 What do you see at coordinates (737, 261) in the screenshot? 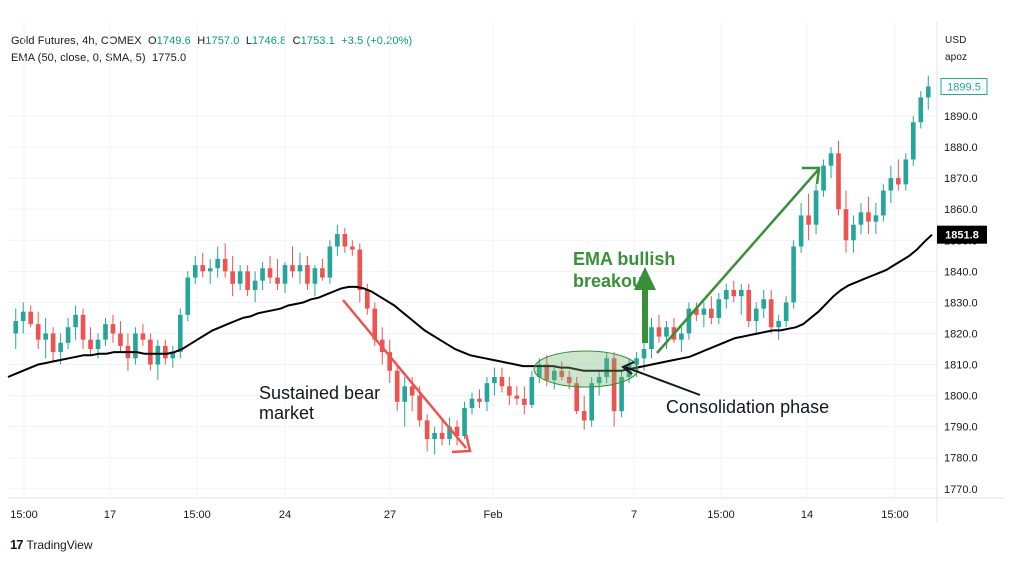
I see `bull-trend-arrow` at bounding box center [737, 261].